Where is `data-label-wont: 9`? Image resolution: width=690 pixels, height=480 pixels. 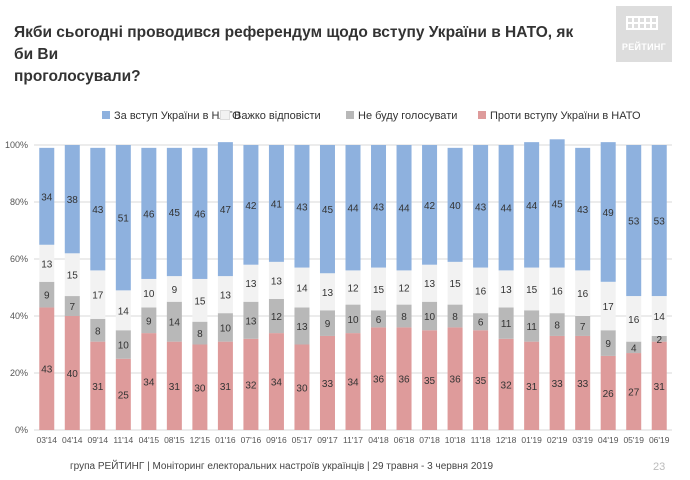 data-label-wont: 9 is located at coordinates (149, 321).